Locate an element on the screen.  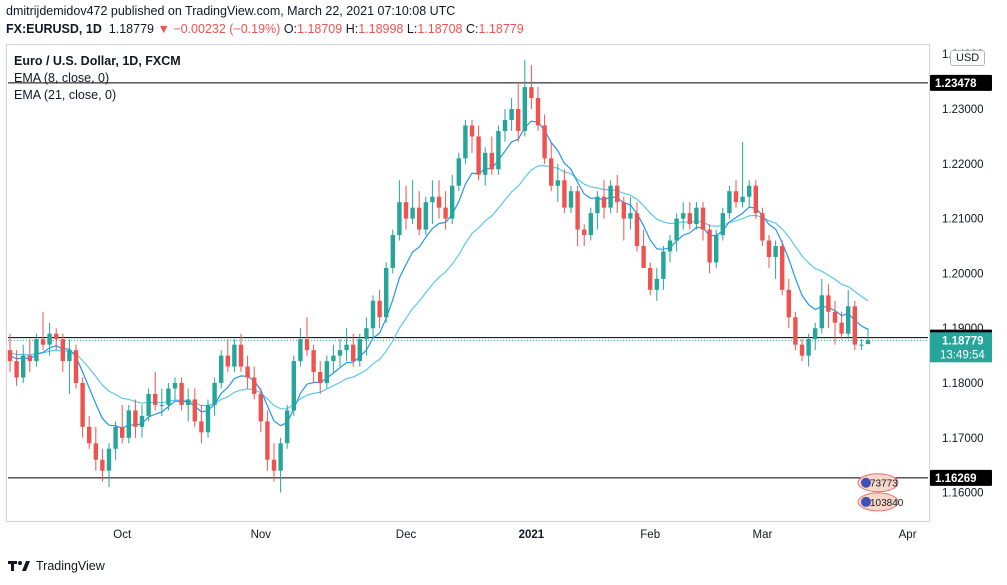
x-tick-label: Dec is located at coordinates (406, 535).